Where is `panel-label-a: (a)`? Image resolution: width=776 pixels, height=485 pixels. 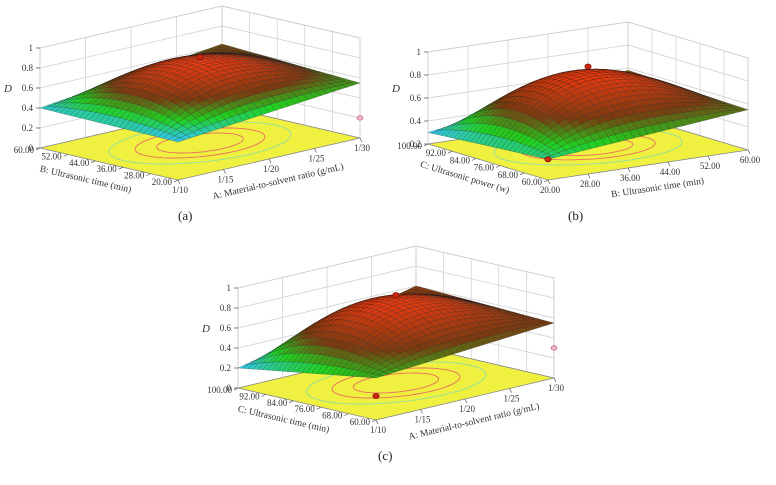 panel-label-a: (a) is located at coordinates (185, 216).